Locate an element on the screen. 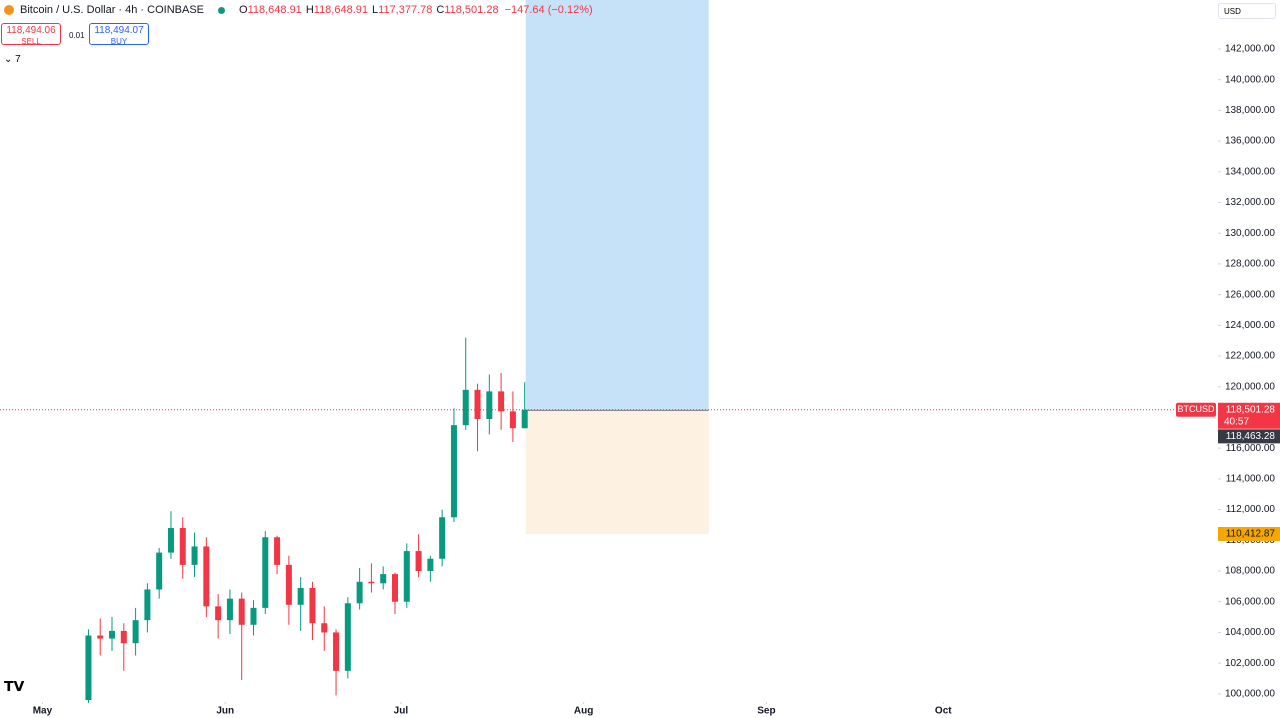 Image resolution: width=1280 pixels, height=718 pixels. ohlc-value: 118,501.28 is located at coordinates (471, 10).